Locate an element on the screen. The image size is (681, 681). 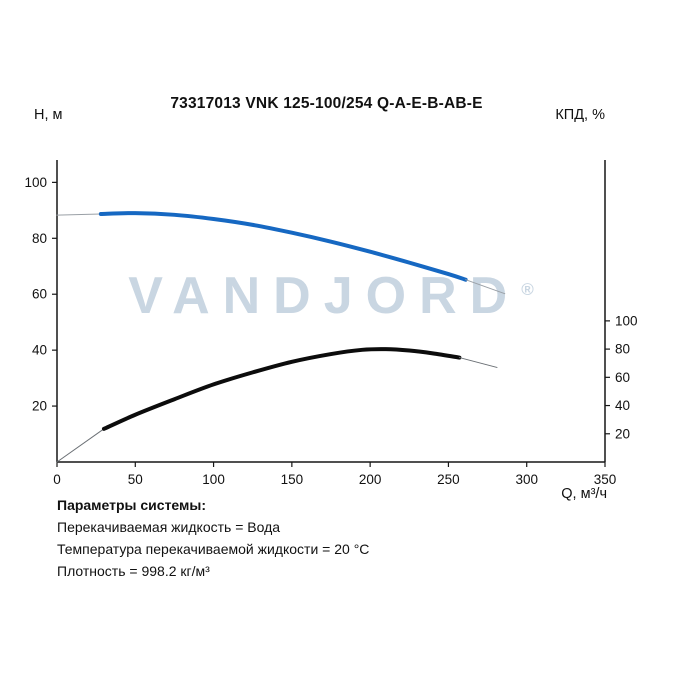
registered-trademark-icon: ® is located at coordinates (527, 289).